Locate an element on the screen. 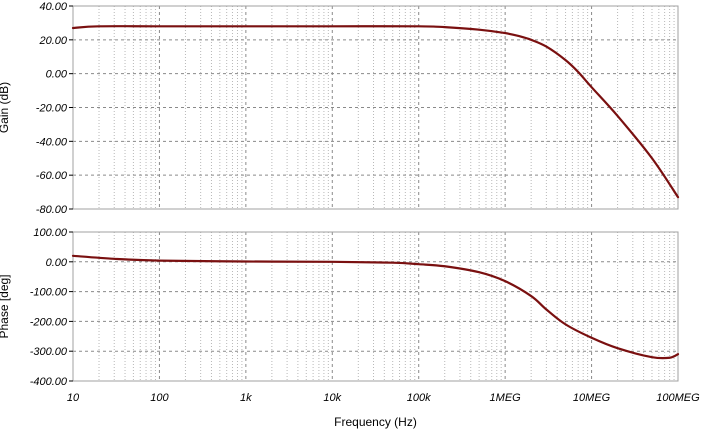  x-tick-label: 1k is located at coordinates (246, 398).